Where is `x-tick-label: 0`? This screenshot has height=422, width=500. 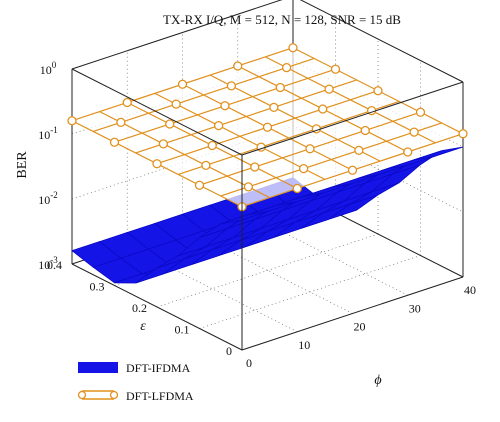 x-tick-label: 0 is located at coordinates (229, 351).